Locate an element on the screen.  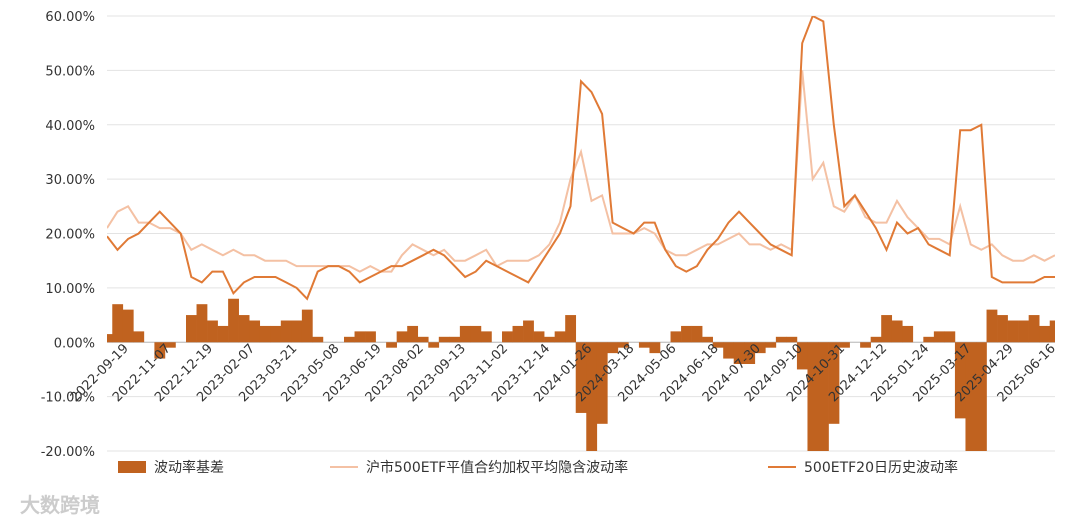
y-tick-label: -20.00% is located at coordinates (68, 452).